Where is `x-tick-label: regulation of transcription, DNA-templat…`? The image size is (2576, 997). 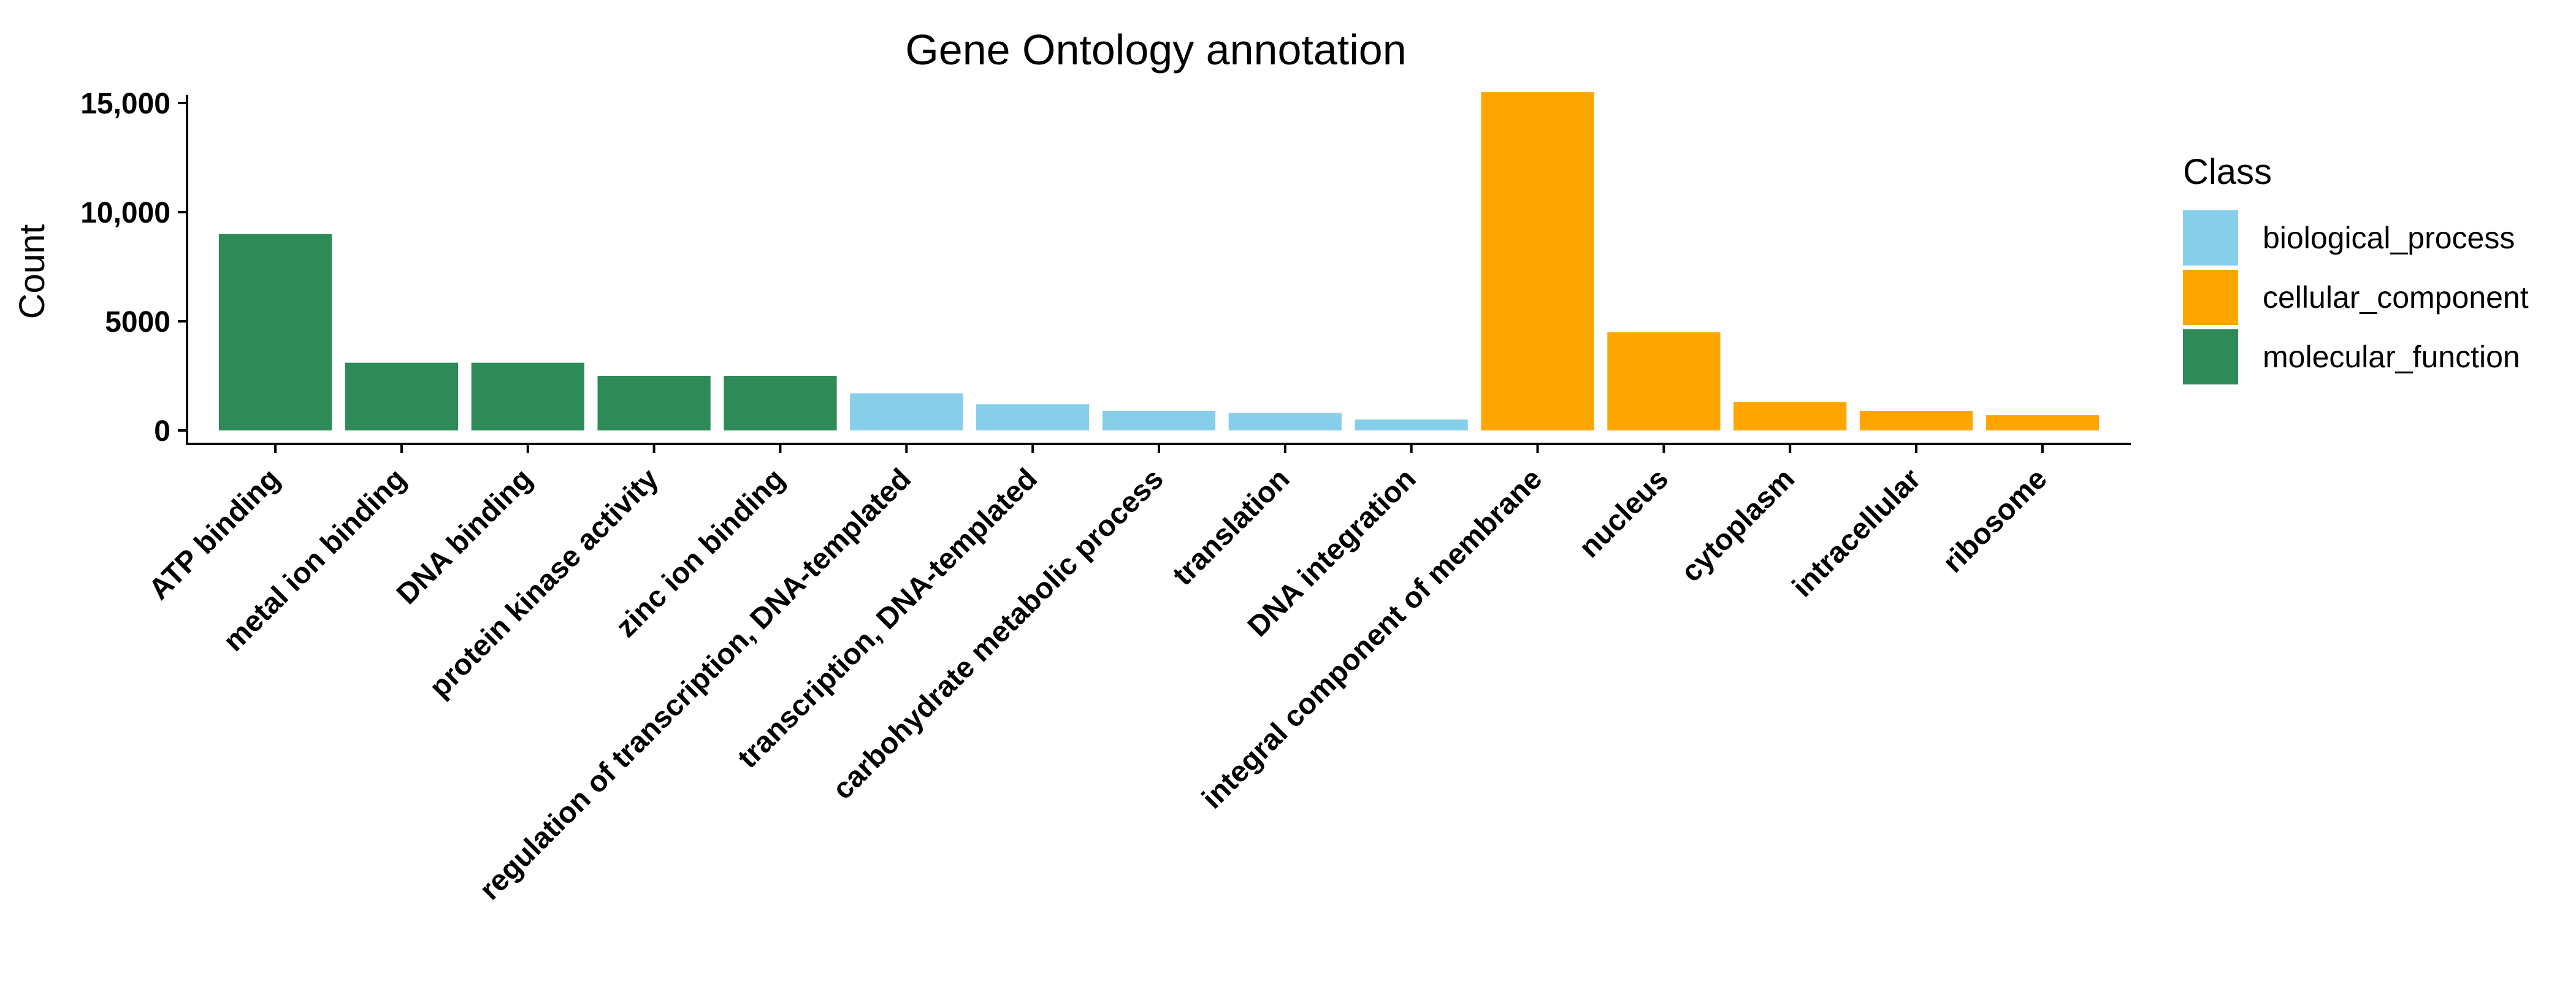 x-tick-label: regulation of transcription, DNA-templat… is located at coordinates (695, 684).